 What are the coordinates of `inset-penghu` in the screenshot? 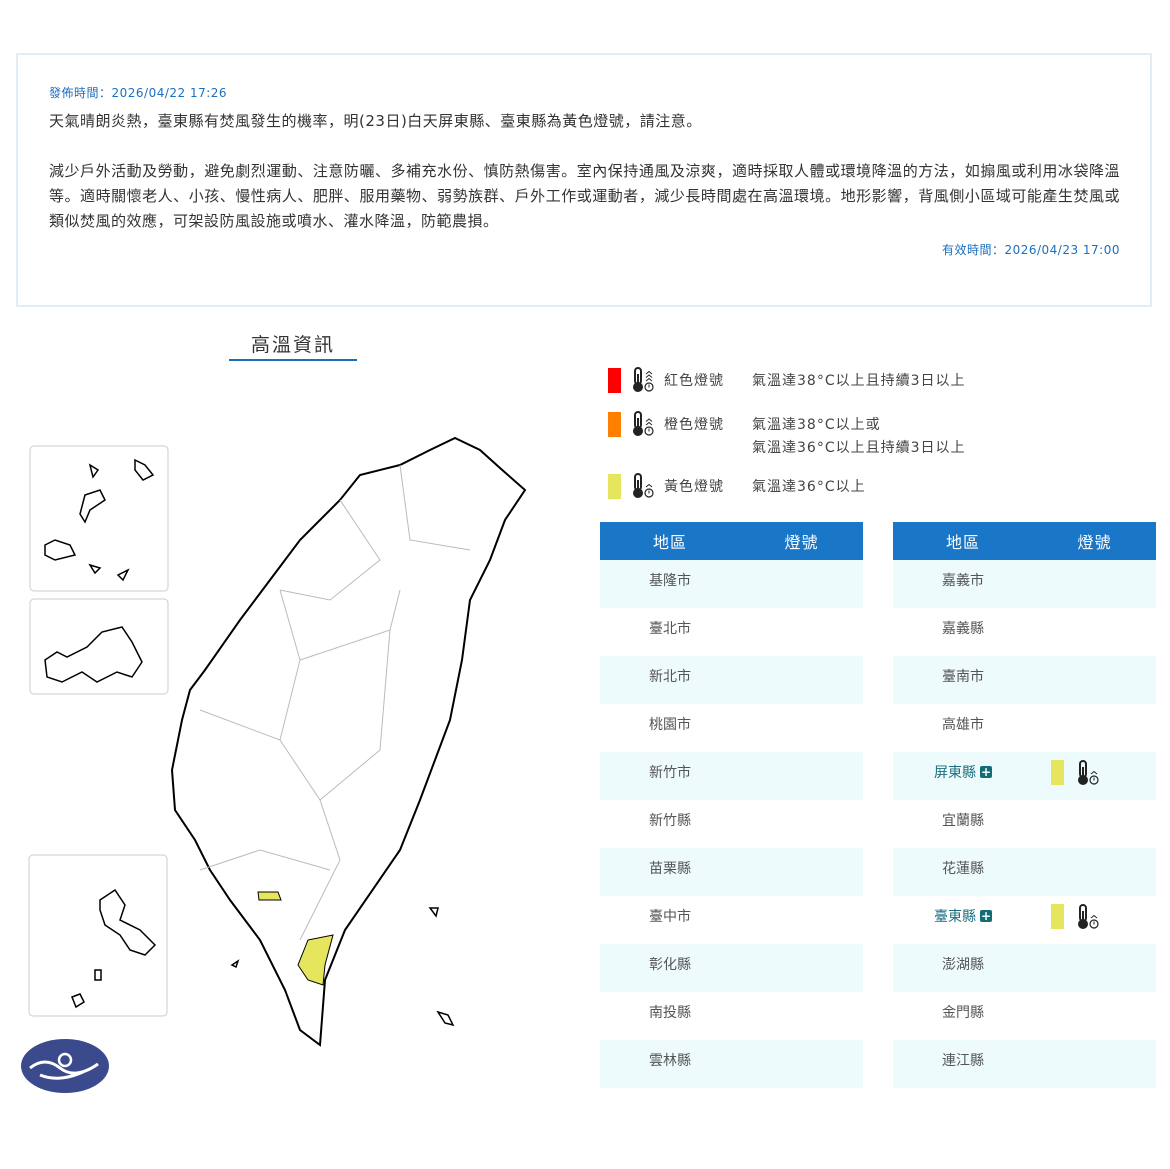 It's located at (98, 935).